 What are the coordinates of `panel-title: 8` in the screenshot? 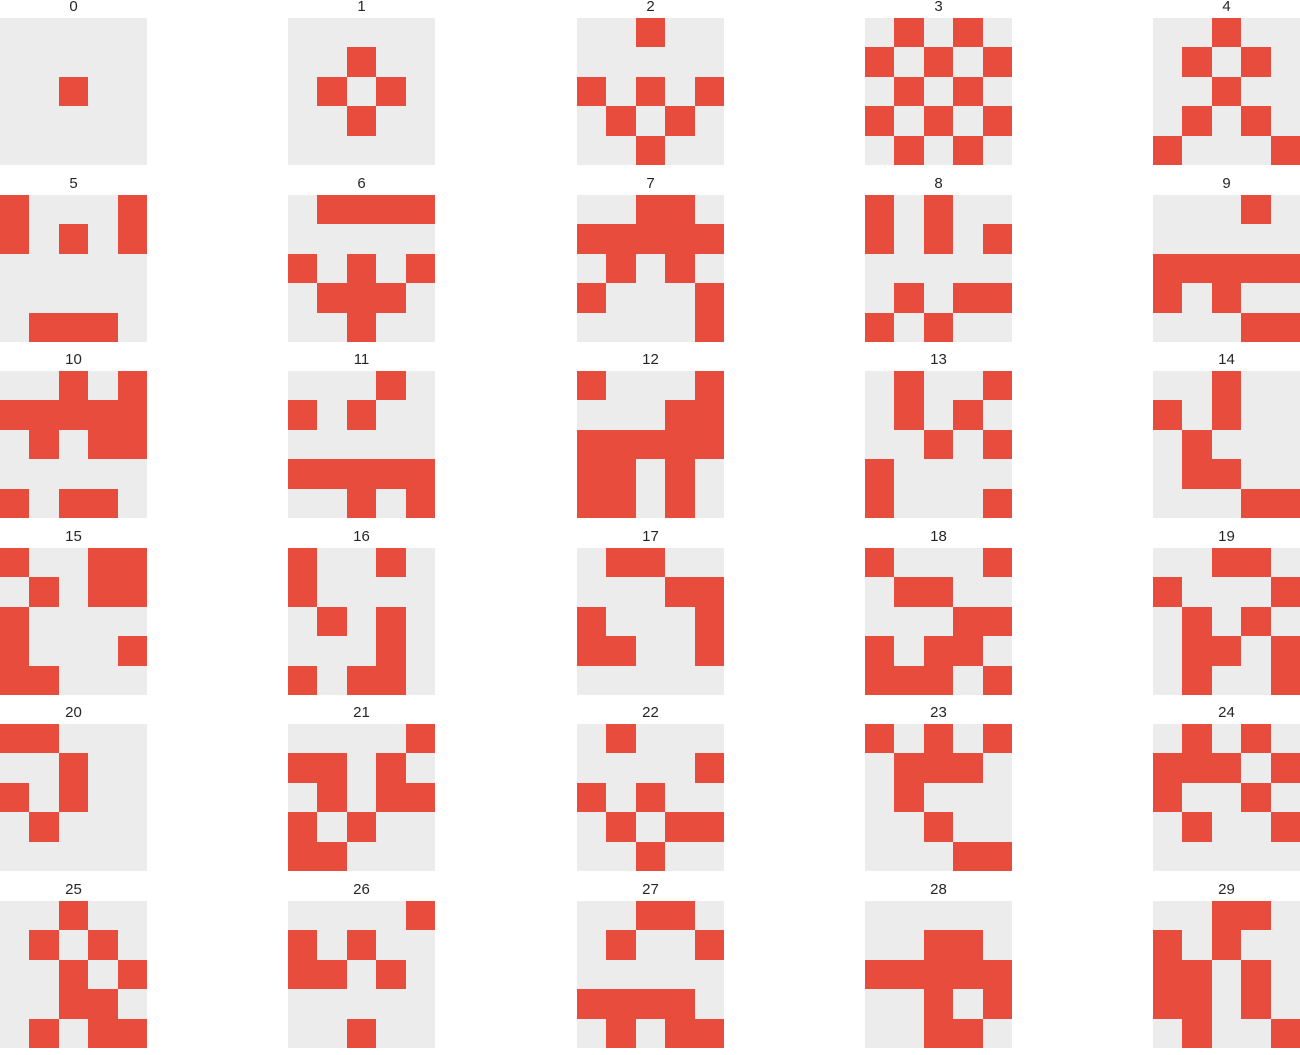 It's located at (938, 183).